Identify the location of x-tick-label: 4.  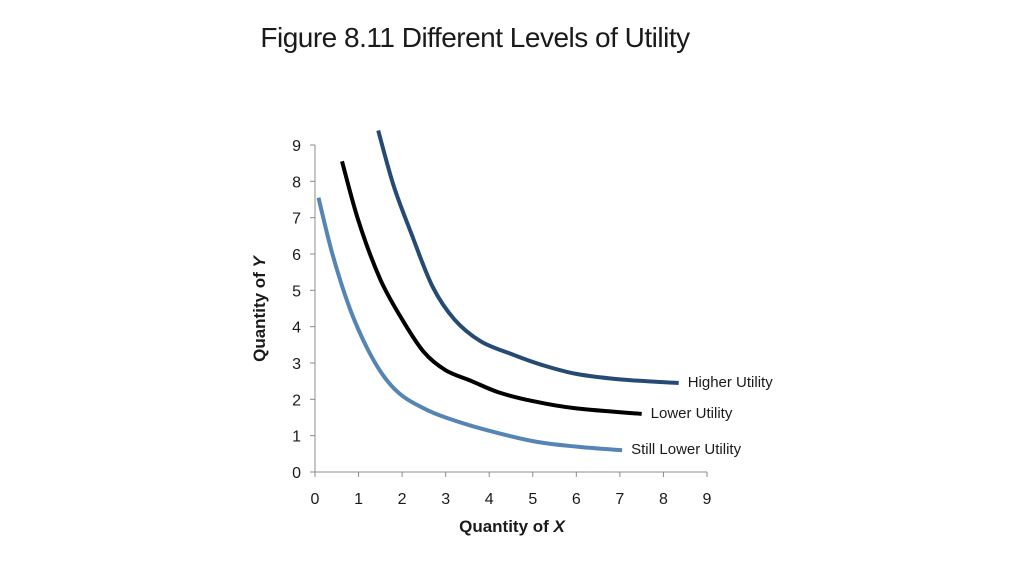
(489, 499).